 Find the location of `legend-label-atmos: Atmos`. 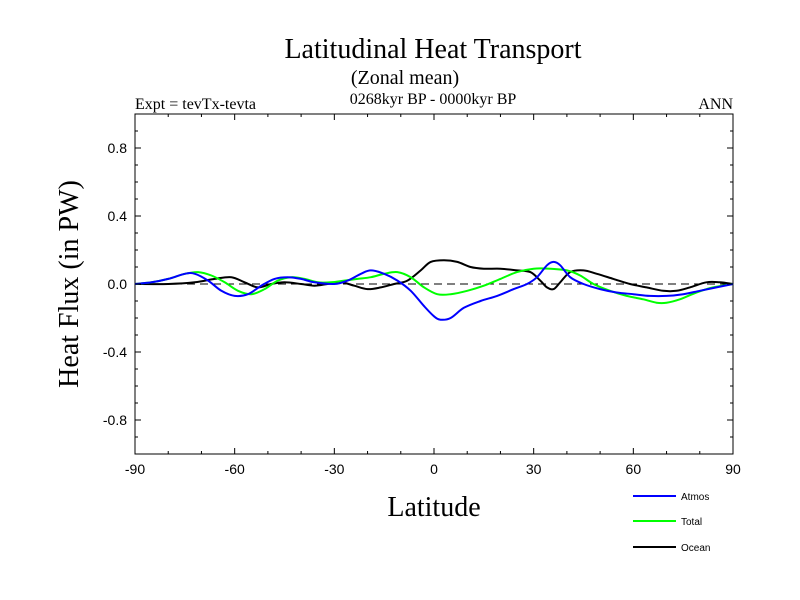

legend-label-atmos: Atmos is located at coordinates (695, 497).